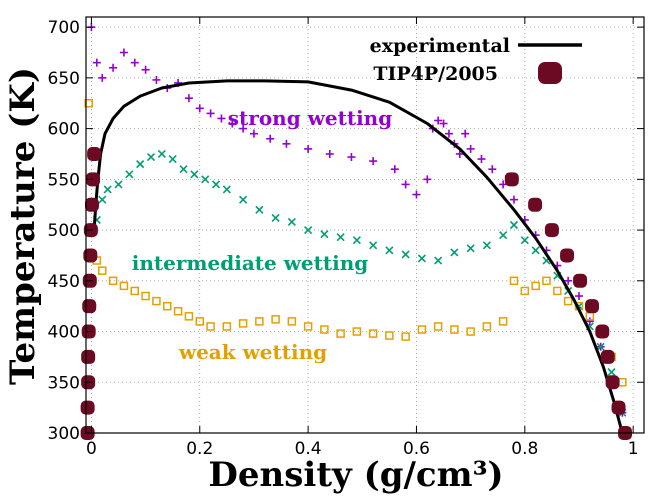 The width and height of the screenshot is (654, 501). I want to click on legend-marker-tip4p, so click(550, 73).